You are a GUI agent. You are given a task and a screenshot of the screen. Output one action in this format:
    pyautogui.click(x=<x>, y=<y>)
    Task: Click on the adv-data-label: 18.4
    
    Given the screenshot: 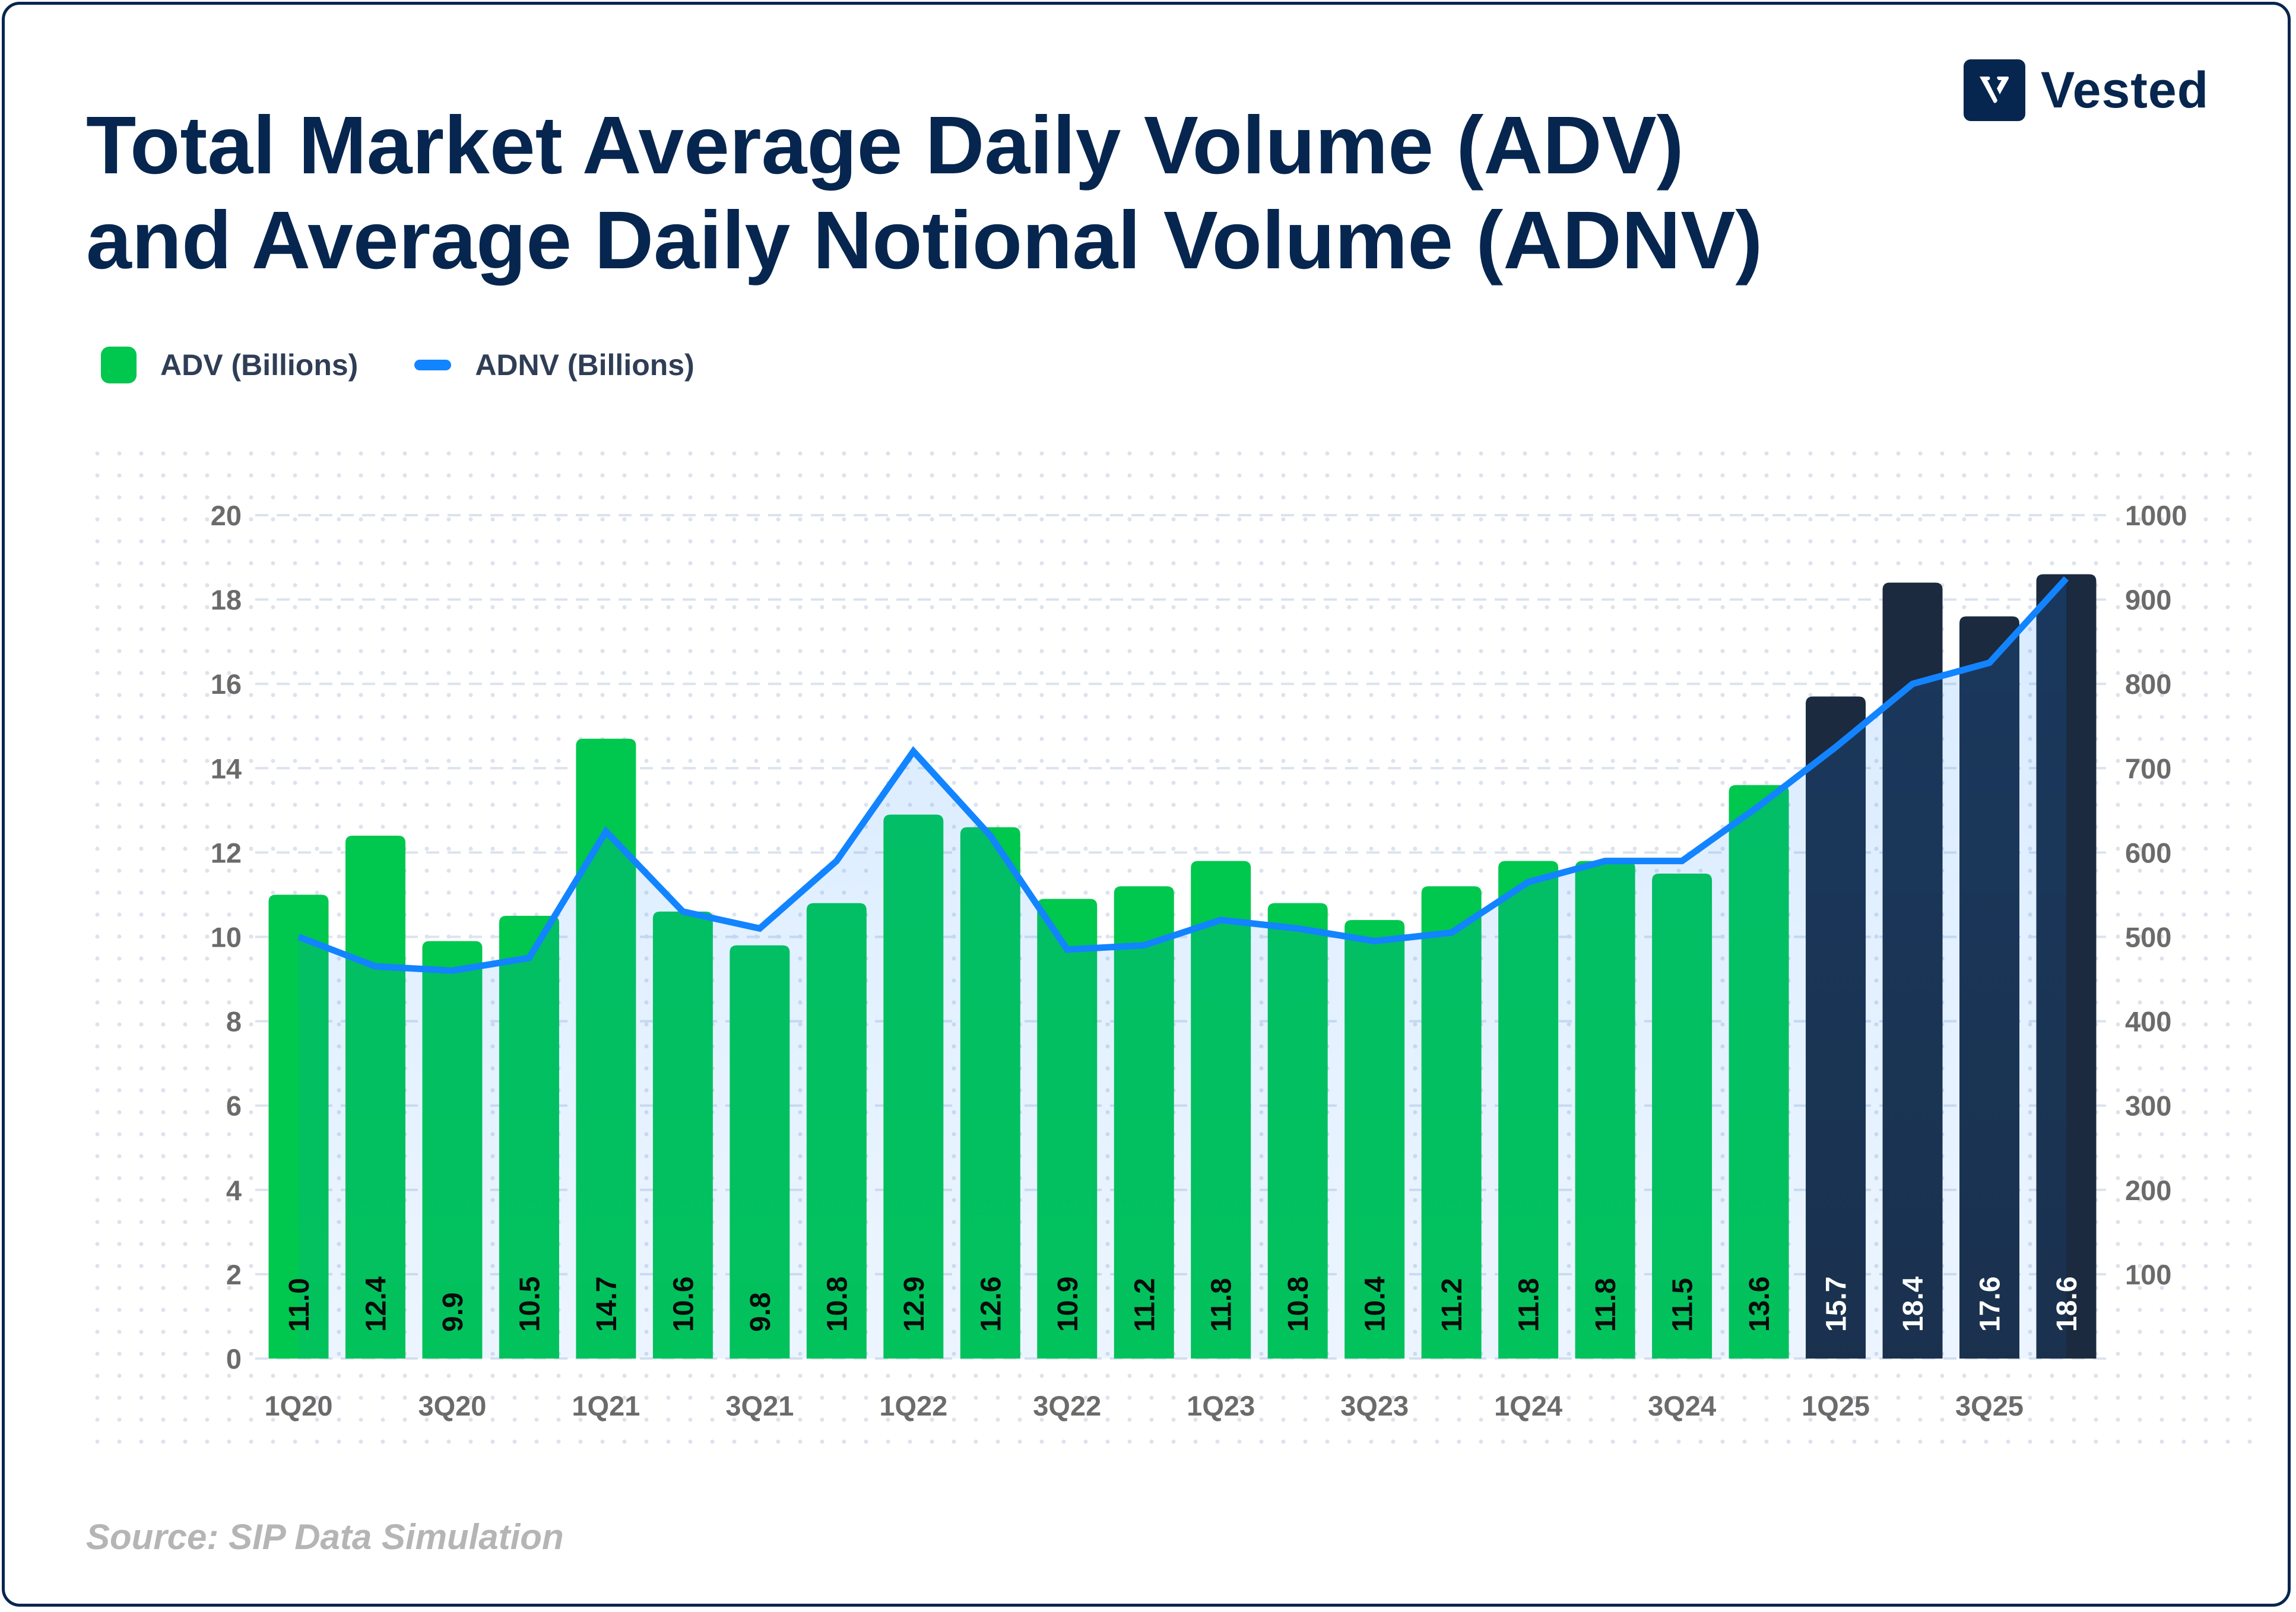 What is the action you would take?
    pyautogui.click(x=1913, y=1304)
    